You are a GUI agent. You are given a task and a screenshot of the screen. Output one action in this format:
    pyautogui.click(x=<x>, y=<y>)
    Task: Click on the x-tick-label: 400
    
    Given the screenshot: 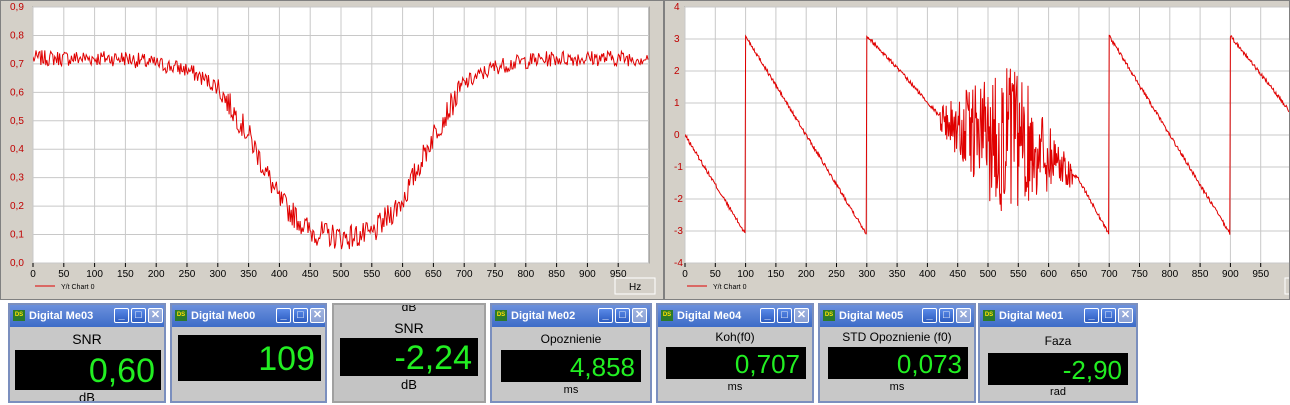 What is the action you would take?
    pyautogui.click(x=279, y=274)
    